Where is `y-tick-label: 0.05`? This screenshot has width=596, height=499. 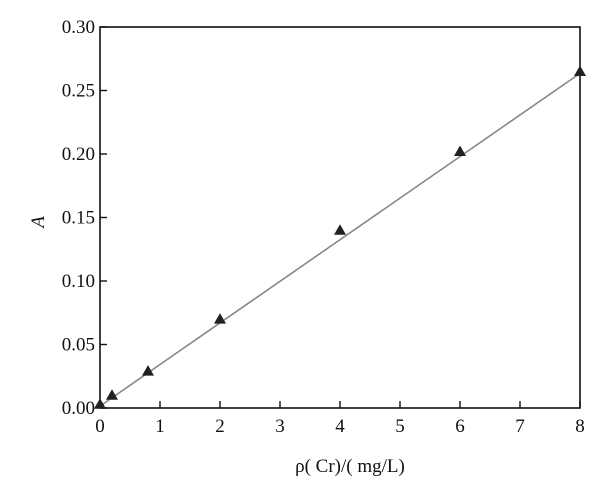
y-tick-label: 0.05 is located at coordinates (78, 345).